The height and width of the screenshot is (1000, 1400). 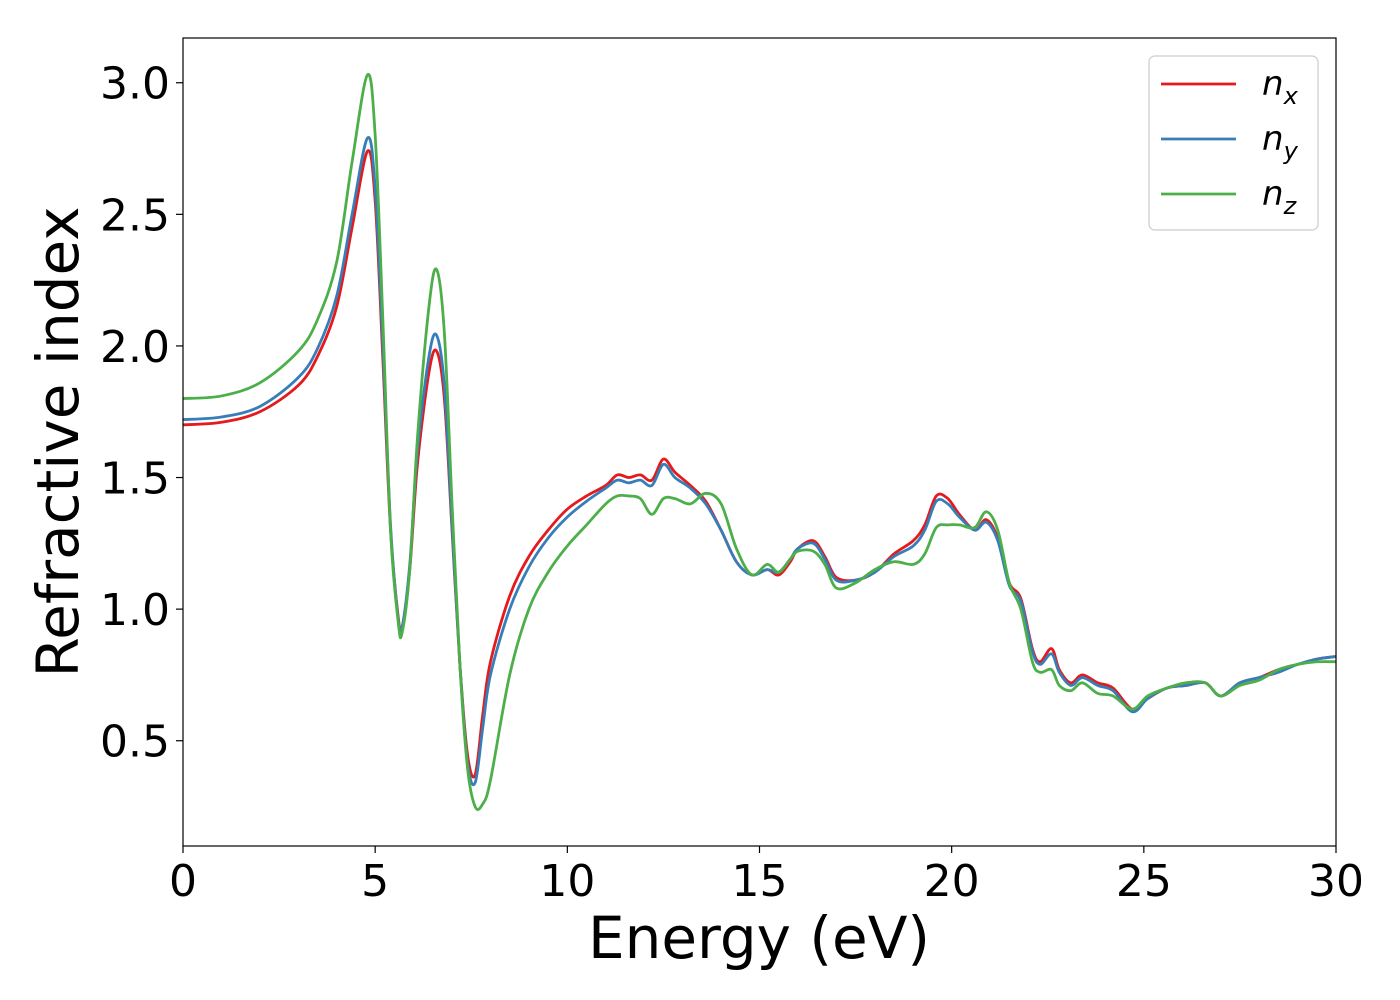 What do you see at coordinates (135, 84) in the screenshot?
I see `y-tick-label: 3.0` at bounding box center [135, 84].